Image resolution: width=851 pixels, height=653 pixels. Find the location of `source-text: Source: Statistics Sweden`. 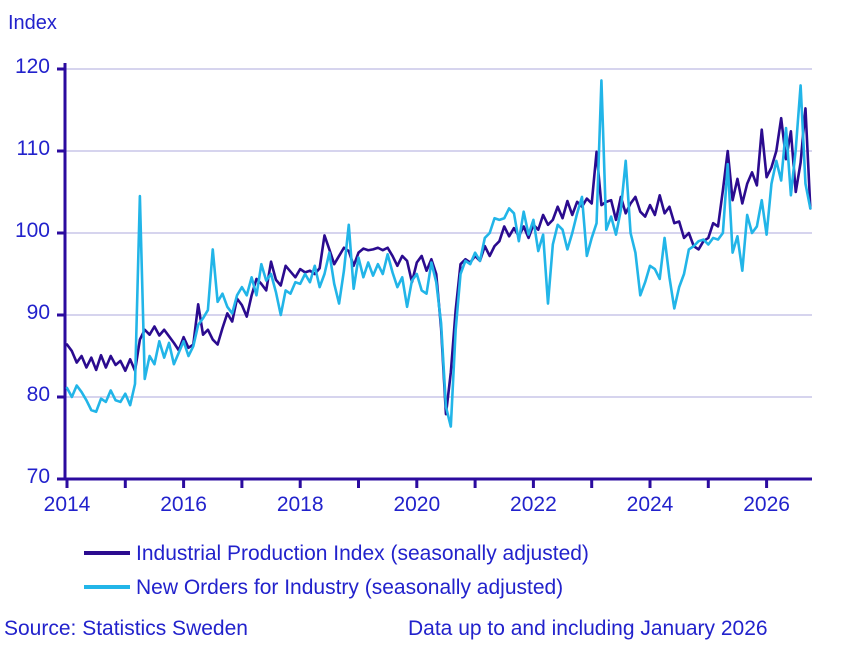

source-text: Source: Statistics Sweden is located at coordinates (126, 628).